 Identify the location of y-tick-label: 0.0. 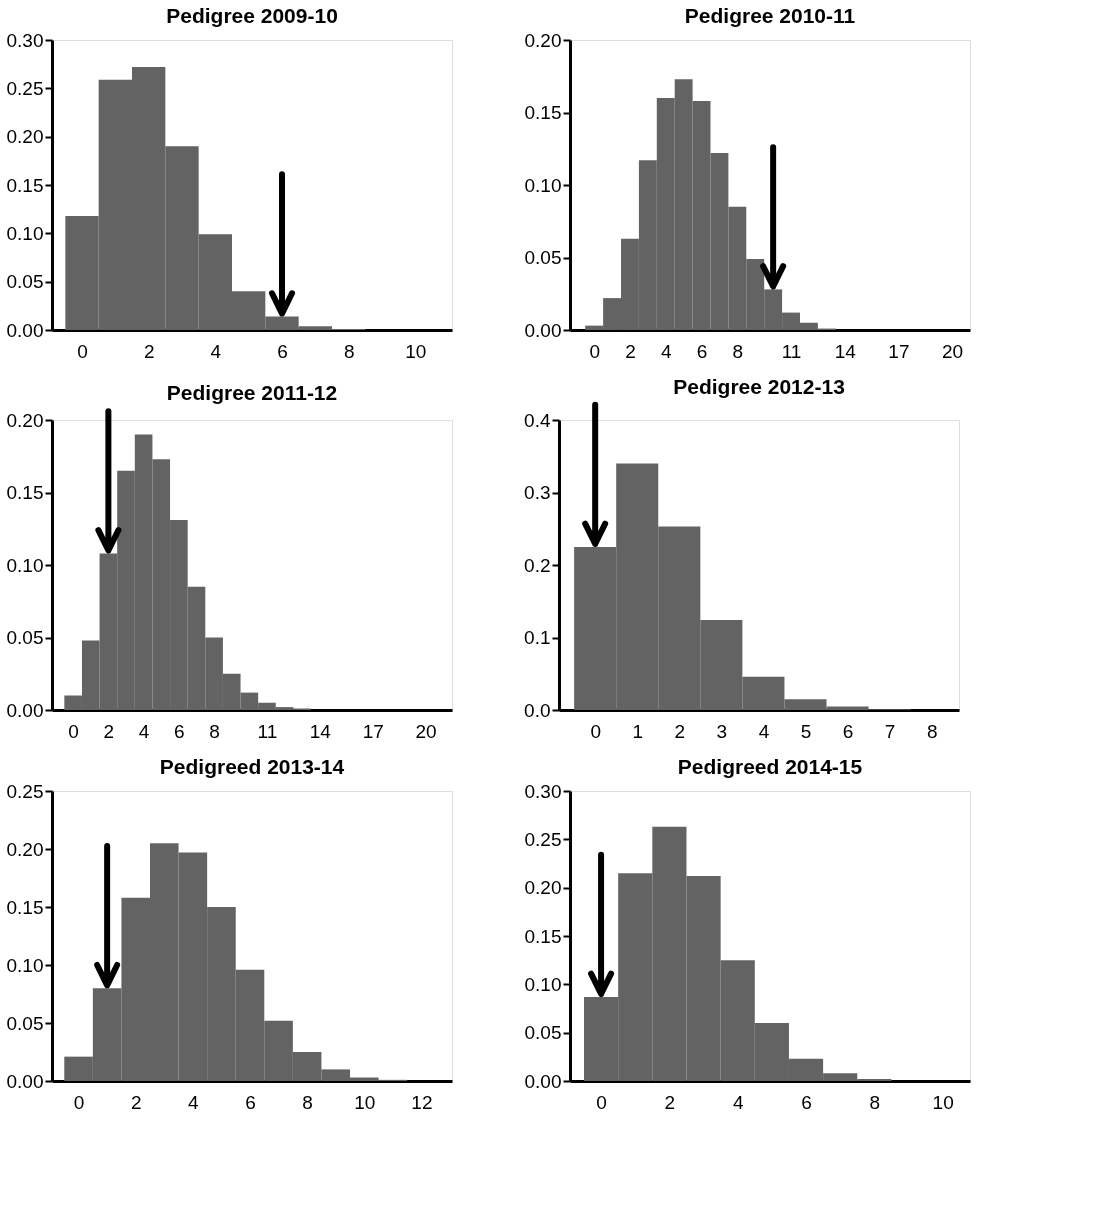
(537, 710).